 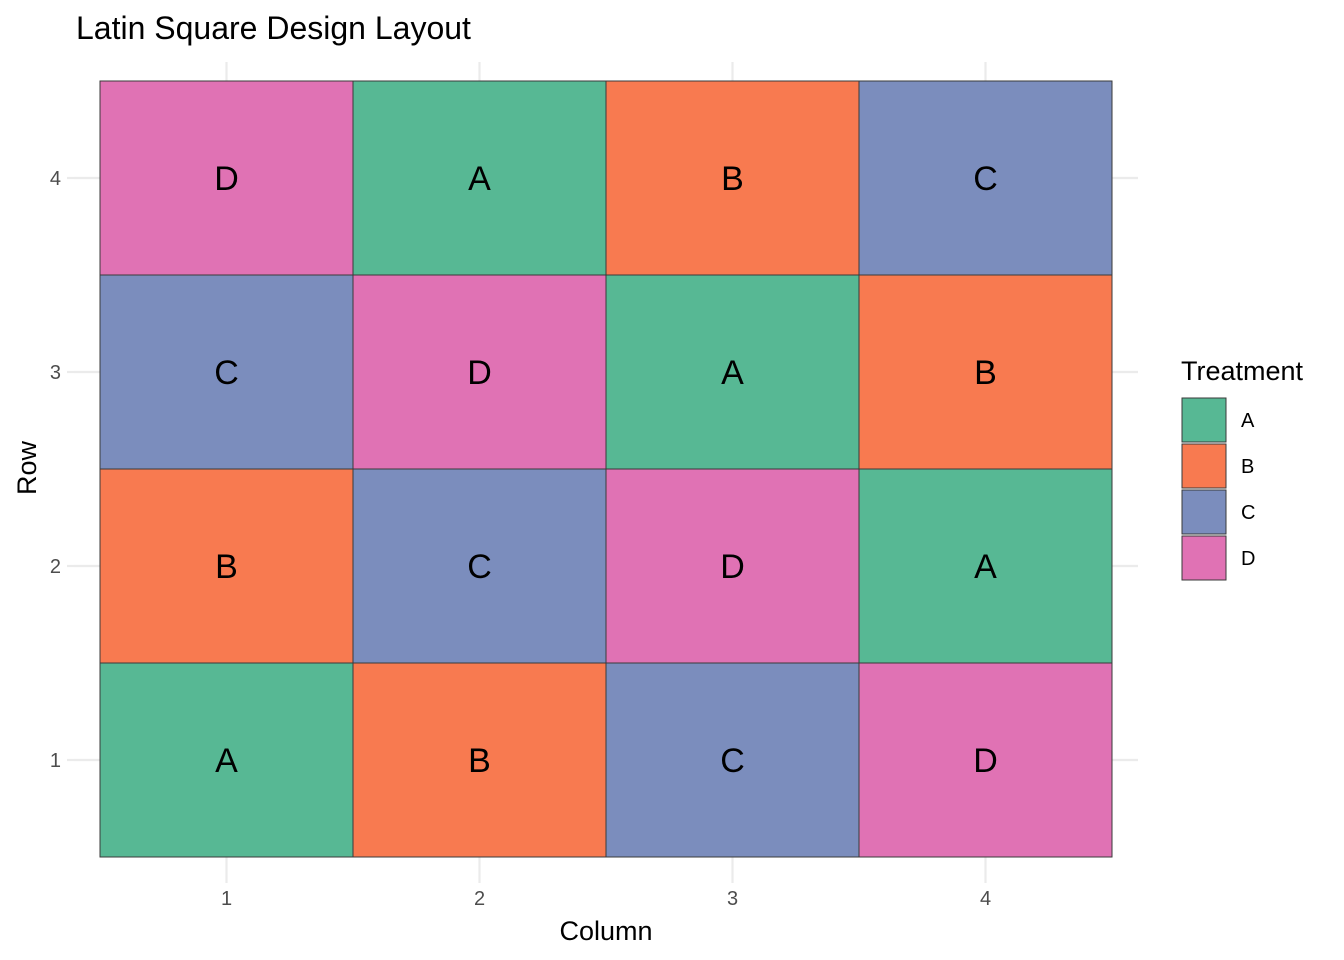 What do you see at coordinates (732, 567) in the screenshot?
I see `cell-label-r2-c3: D` at bounding box center [732, 567].